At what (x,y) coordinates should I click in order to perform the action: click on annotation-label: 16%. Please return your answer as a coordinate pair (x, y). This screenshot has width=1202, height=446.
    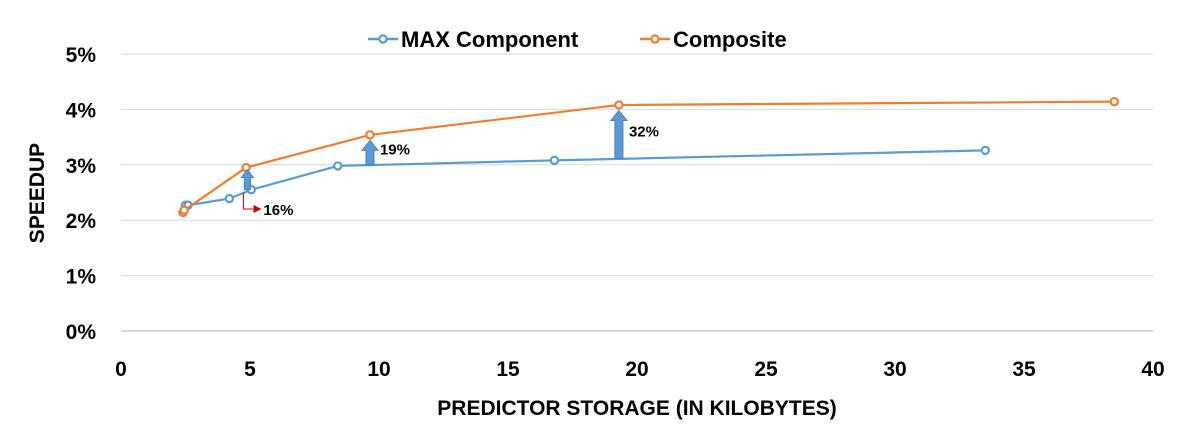
    Looking at the image, I should click on (278, 210).